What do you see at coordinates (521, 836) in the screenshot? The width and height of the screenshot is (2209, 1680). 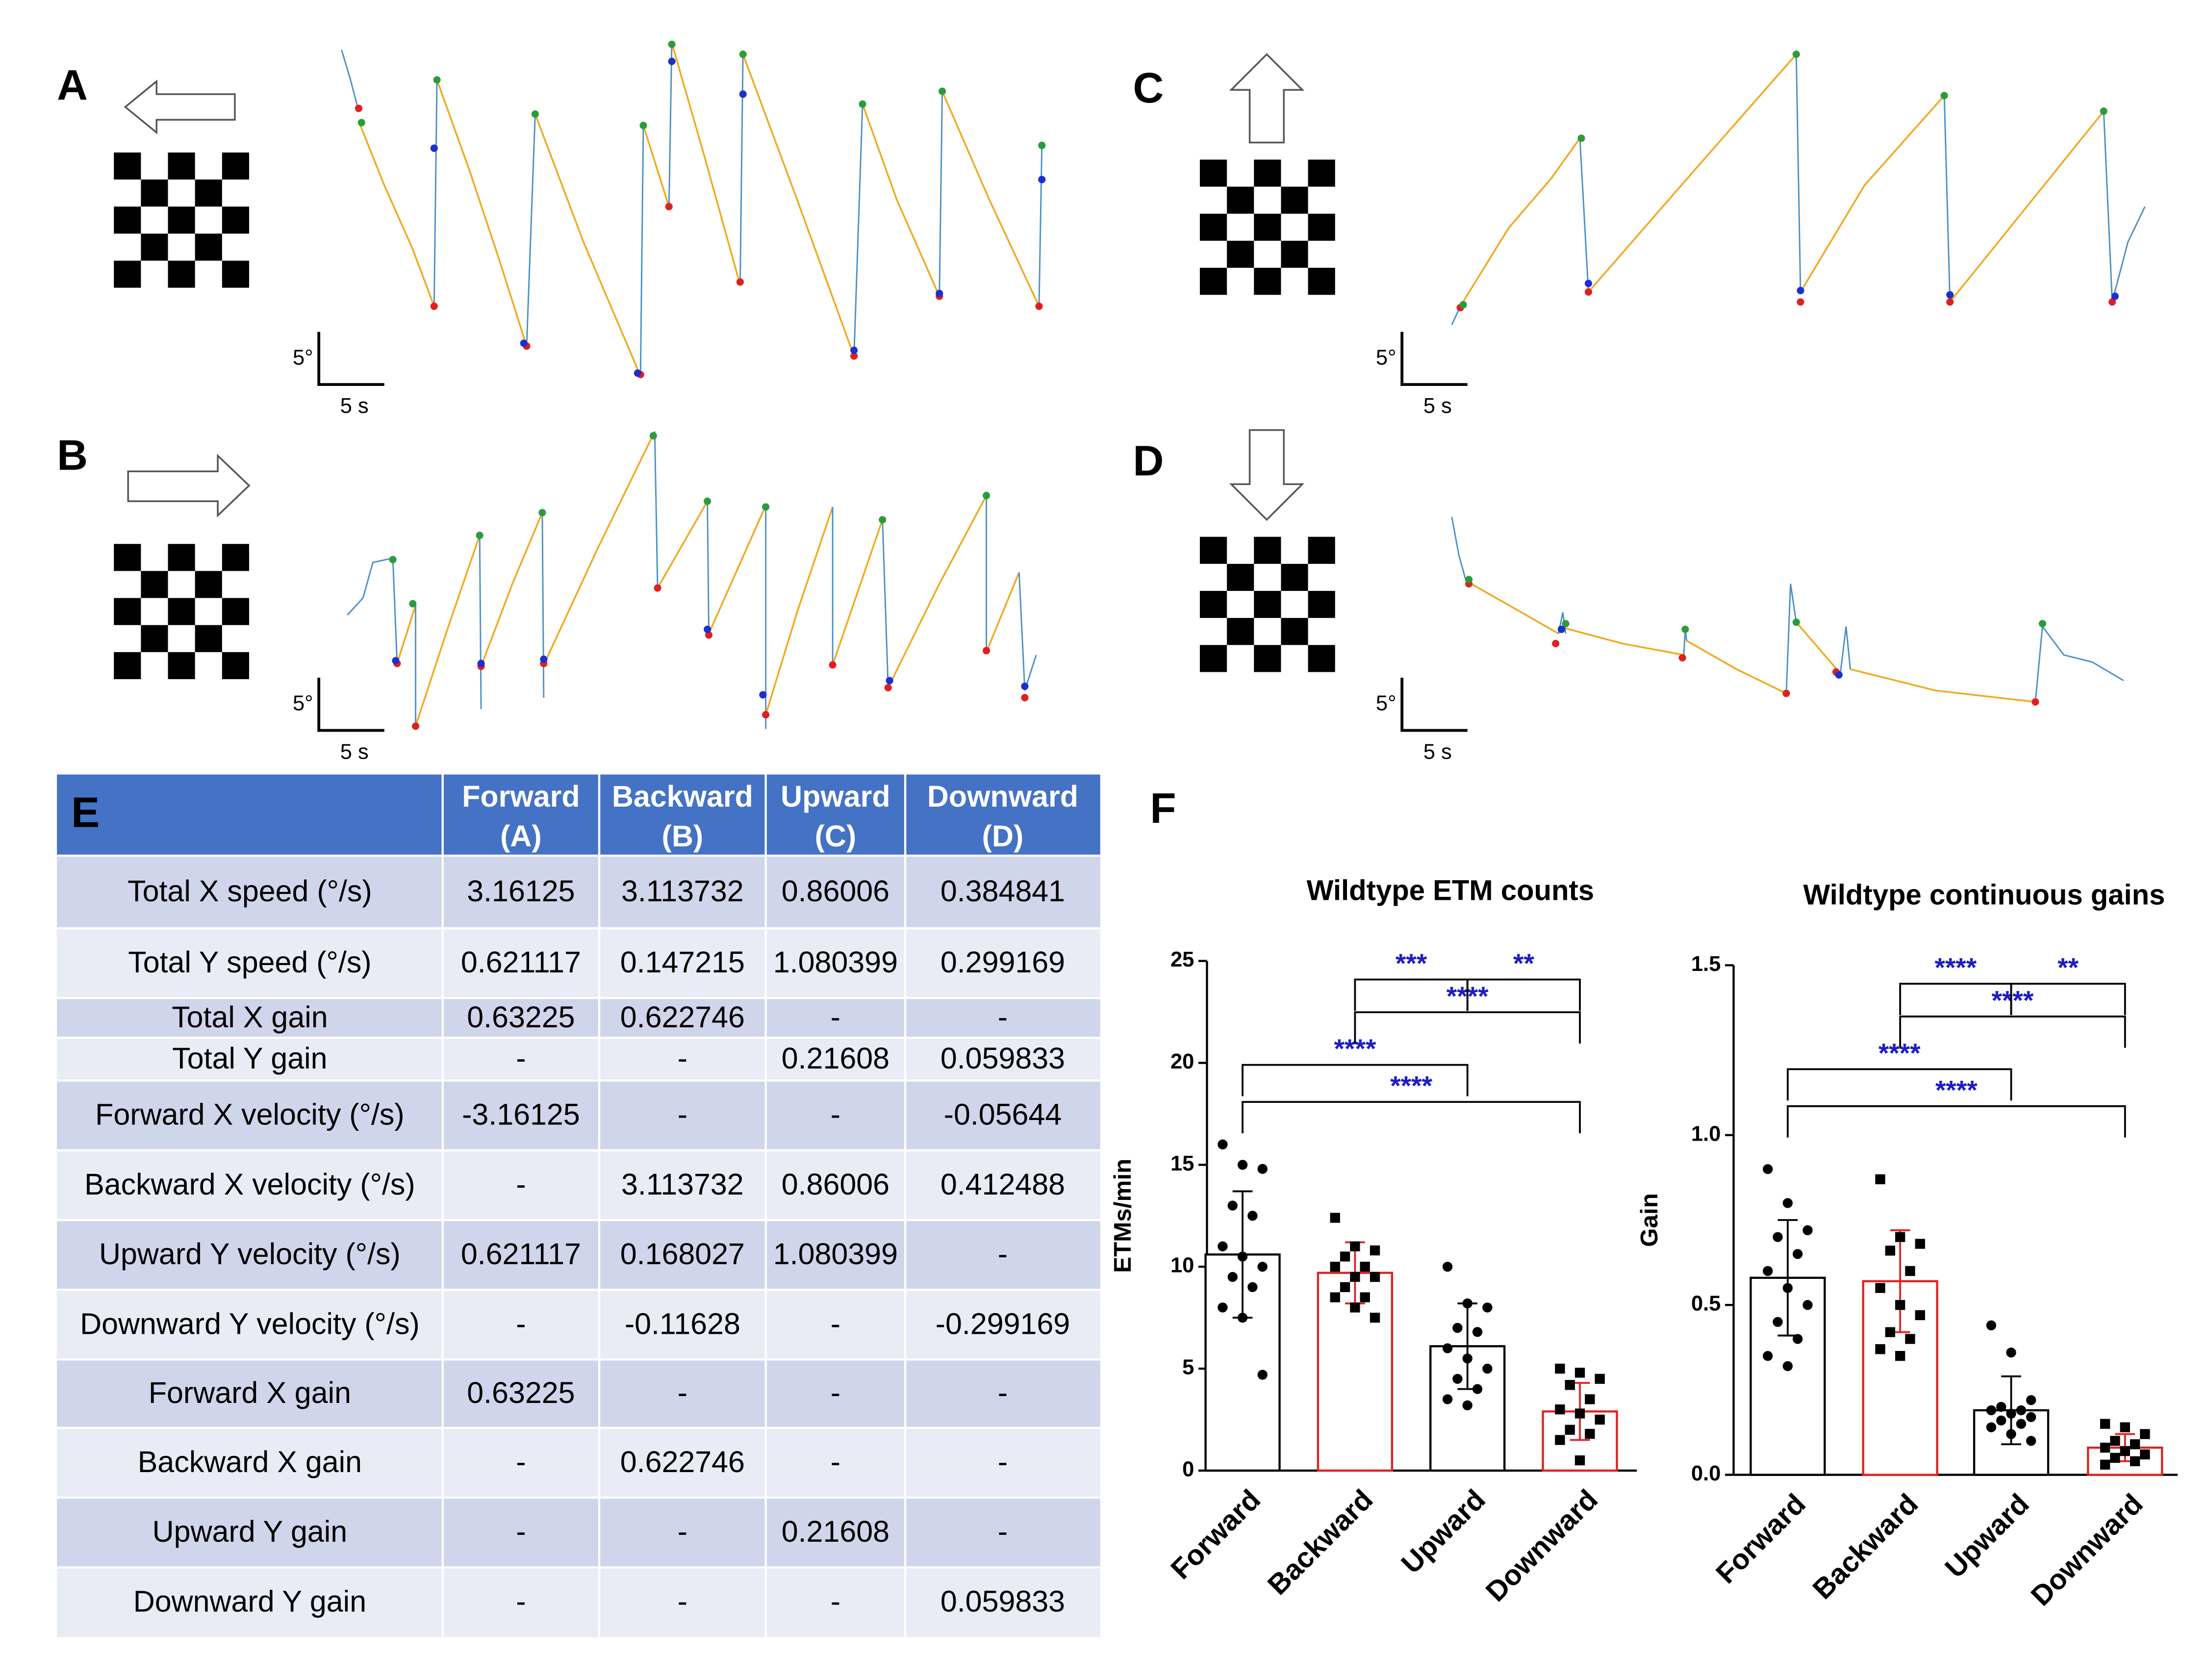 I see `column-header-sub: (A)` at bounding box center [521, 836].